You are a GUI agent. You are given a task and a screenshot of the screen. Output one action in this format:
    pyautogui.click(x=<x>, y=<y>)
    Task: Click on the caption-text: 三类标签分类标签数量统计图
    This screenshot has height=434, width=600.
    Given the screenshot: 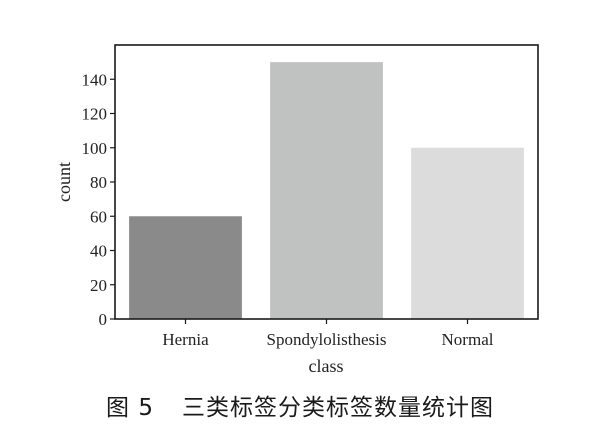 What is the action you would take?
    pyautogui.click(x=337, y=408)
    